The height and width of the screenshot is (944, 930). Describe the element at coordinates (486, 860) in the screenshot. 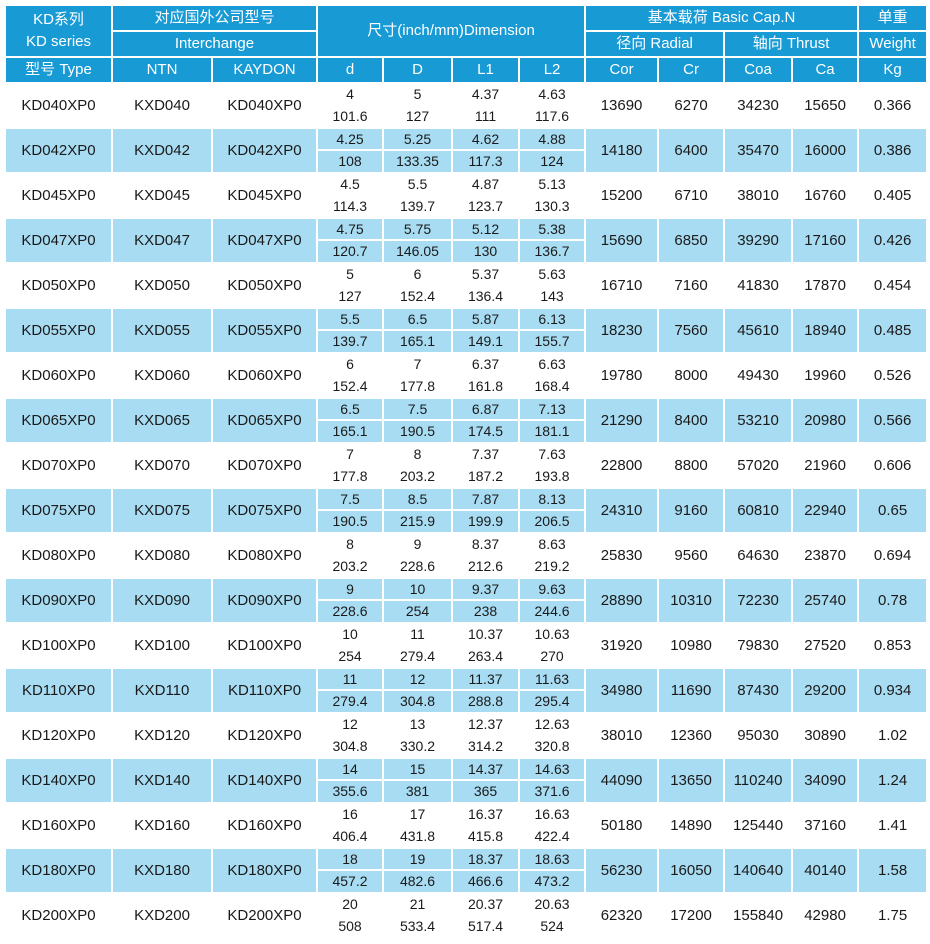

I see `dim-L1-inch: 18.37` at that location.